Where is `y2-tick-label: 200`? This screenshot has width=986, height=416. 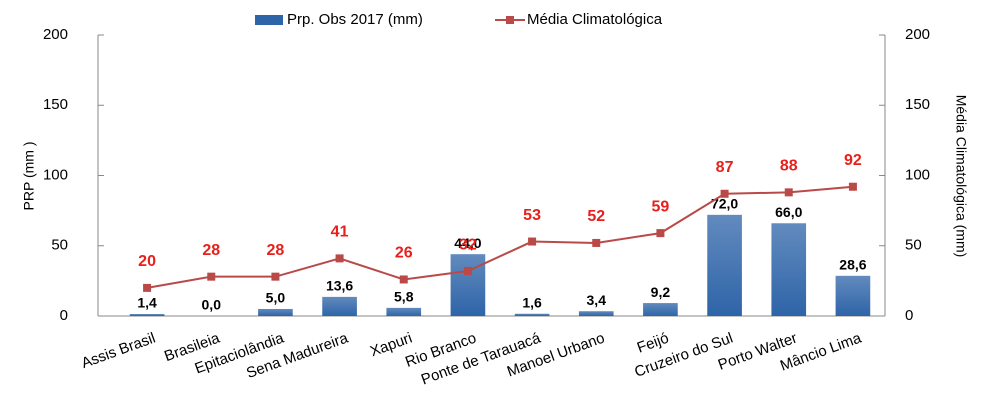 y2-tick-label: 200 is located at coordinates (917, 34).